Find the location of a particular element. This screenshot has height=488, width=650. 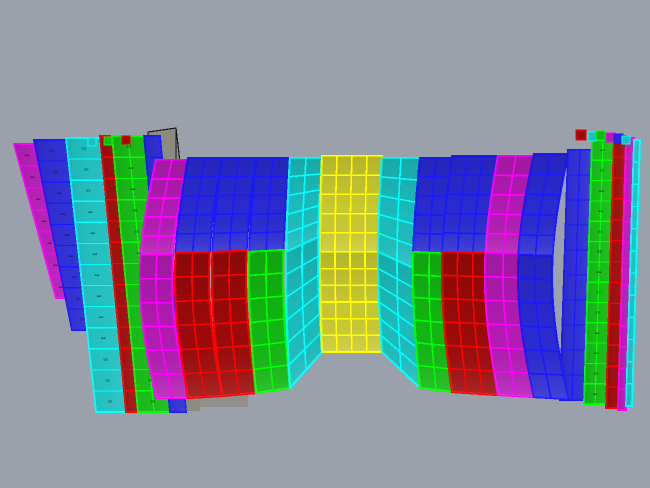

band-blue-3-upper-meshline-h is located at coordinates (268, 214).